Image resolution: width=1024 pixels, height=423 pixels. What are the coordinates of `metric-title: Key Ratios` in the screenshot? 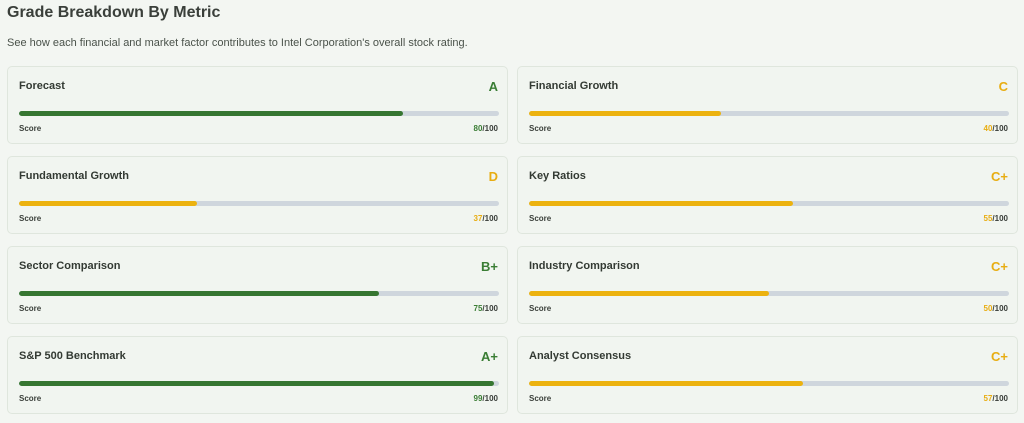 It's located at (557, 176).